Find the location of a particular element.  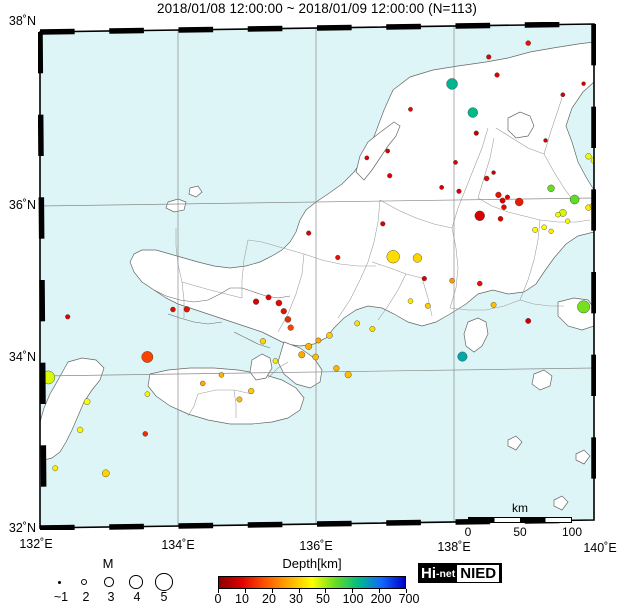

magnitude-legend-circle-~1 is located at coordinates (59, 582).